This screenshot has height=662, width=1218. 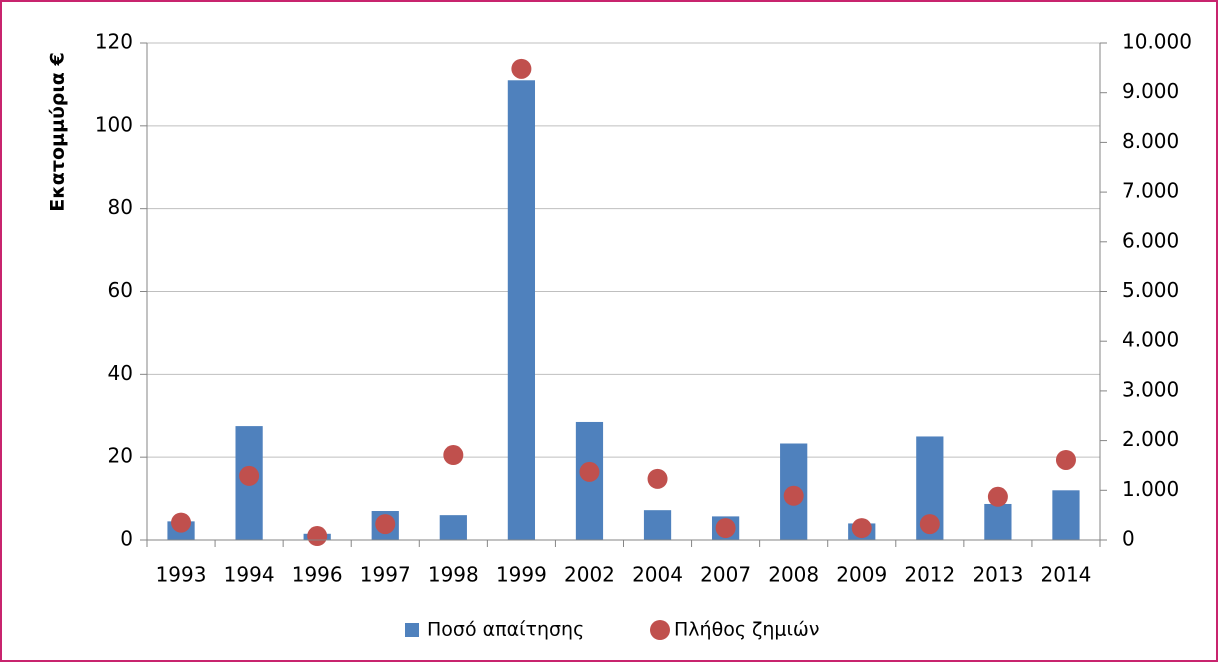 I want to click on x-tick-label: 1999, so click(x=521, y=575).